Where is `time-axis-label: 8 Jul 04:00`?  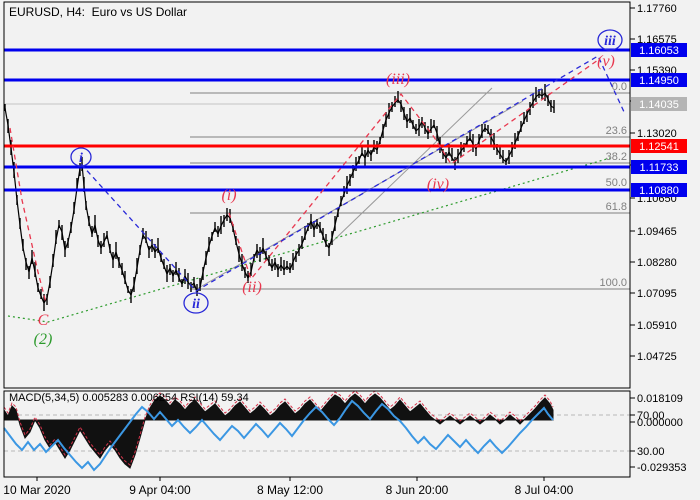 time-axis-label: 8 Jul 04:00 is located at coordinates (544, 490).